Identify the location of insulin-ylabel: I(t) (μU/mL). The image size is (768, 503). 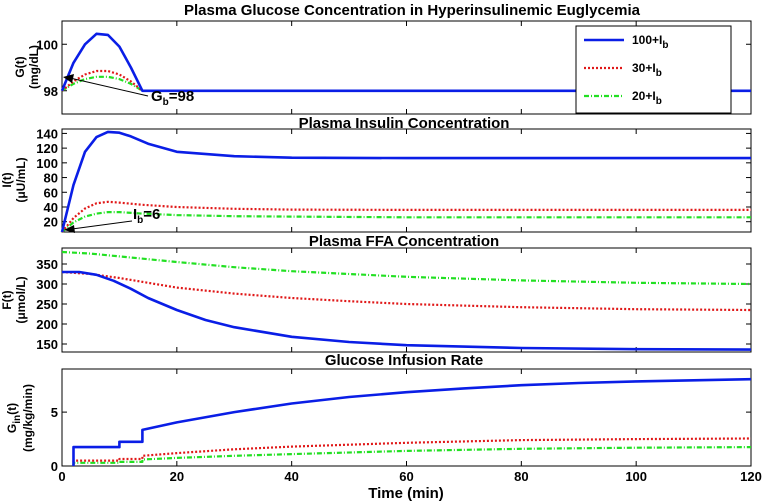
(14, 179).